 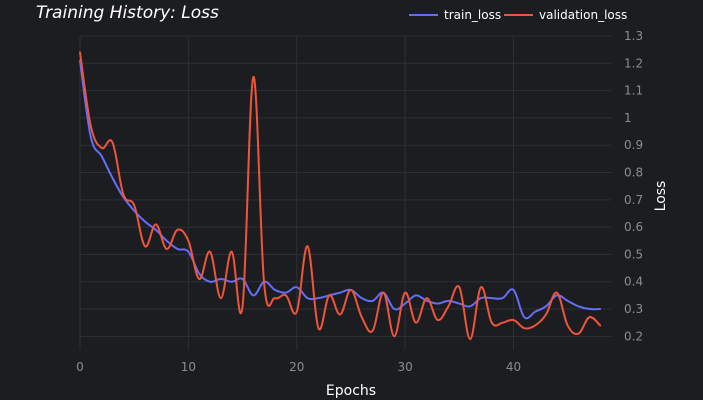 I want to click on x-tick-label: 20, so click(x=296, y=367).